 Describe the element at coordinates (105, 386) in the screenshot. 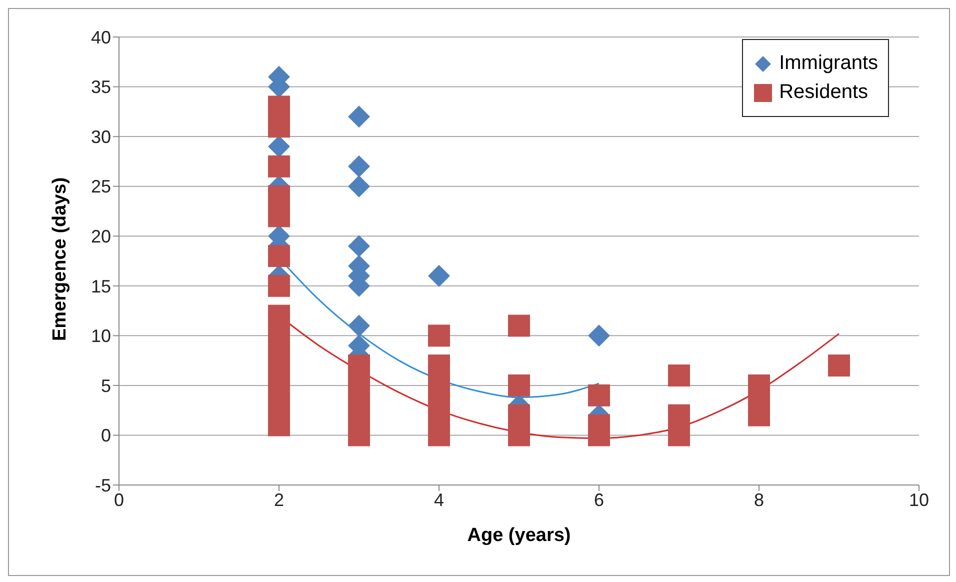

I see `y-tick-label: 5` at that location.